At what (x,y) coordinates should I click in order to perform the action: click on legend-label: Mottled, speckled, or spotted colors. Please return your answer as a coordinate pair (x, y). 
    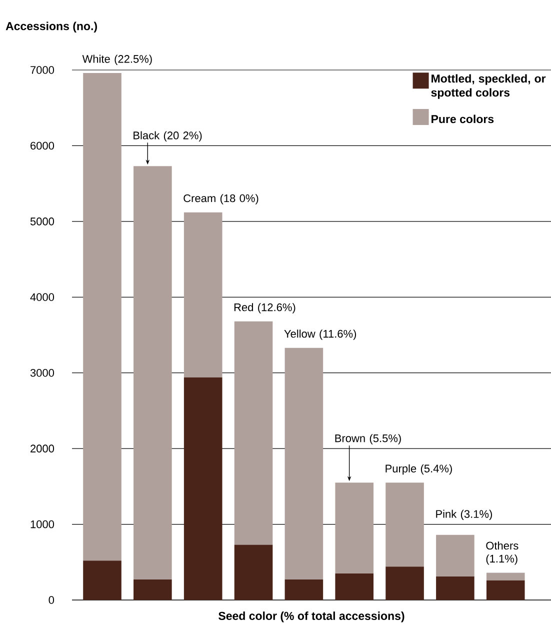
    Looking at the image, I should click on (488, 86).